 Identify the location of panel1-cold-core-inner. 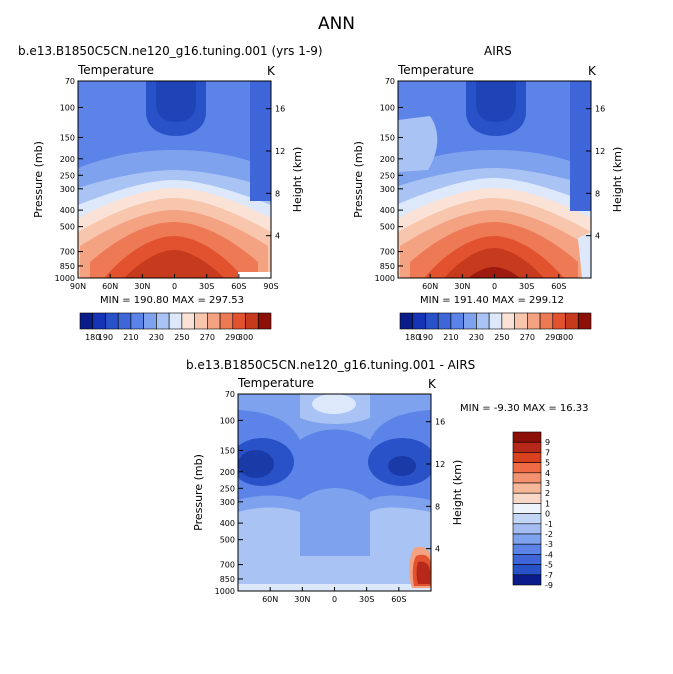
(176, 101).